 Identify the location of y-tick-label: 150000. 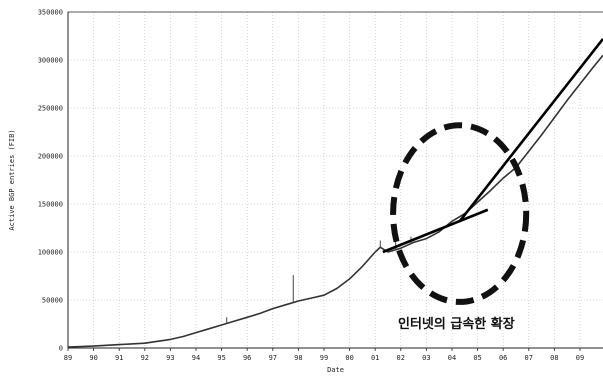
(50, 205).